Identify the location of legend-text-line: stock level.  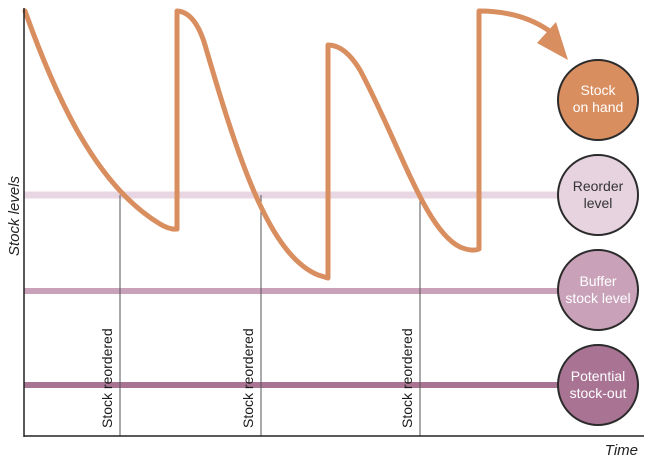
(597, 298).